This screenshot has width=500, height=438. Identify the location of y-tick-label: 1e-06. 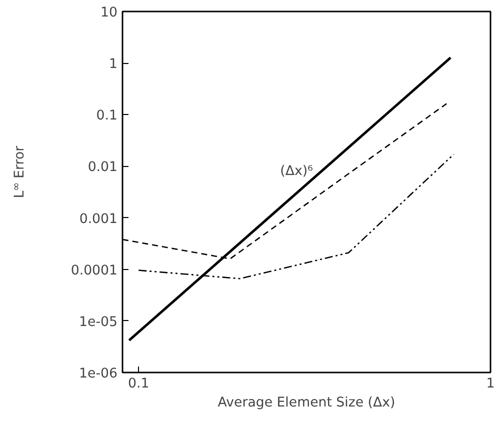
(98, 374).